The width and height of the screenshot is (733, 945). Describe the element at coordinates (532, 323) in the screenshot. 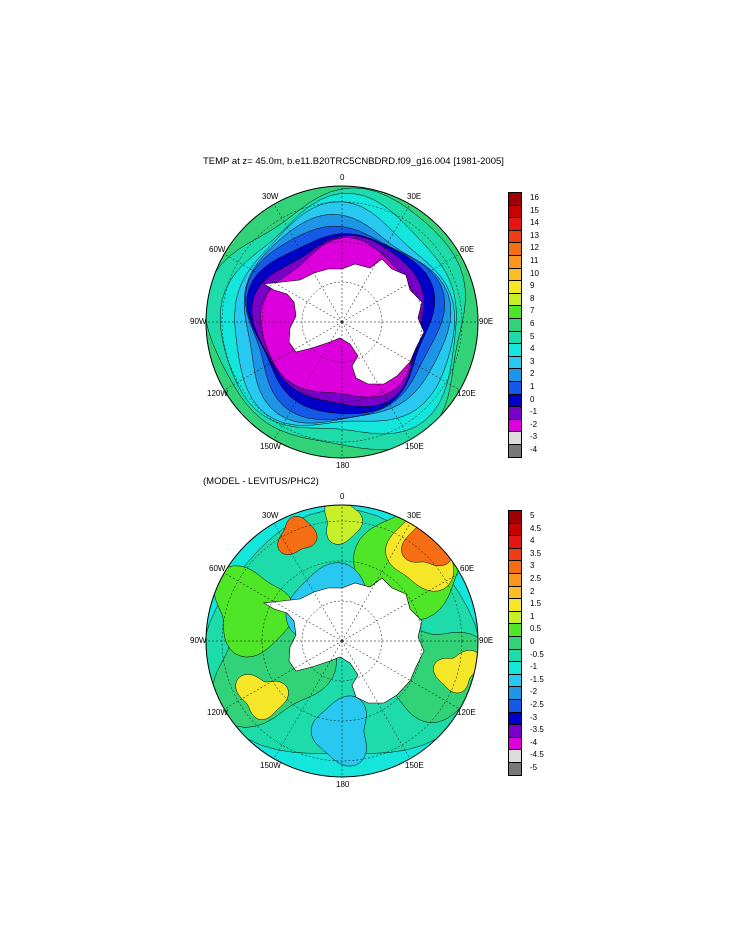

I see `colorbar-tick-label: 6` at that location.